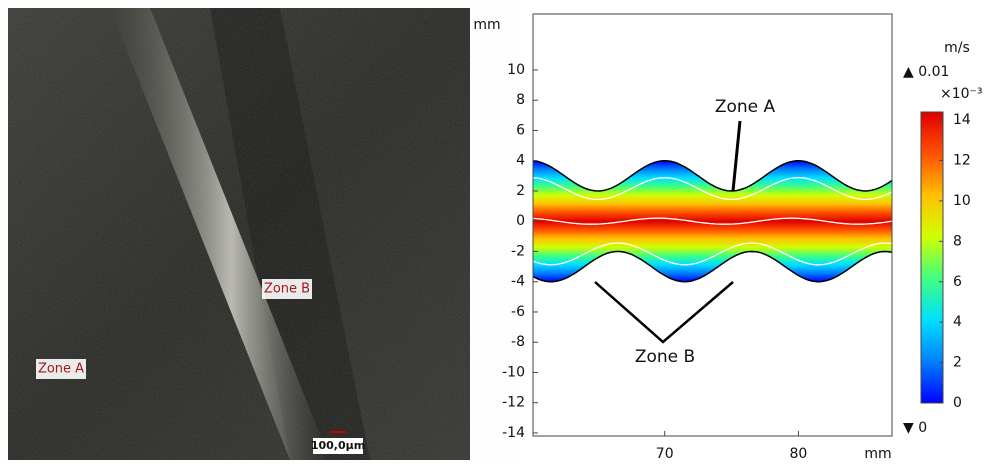 This screenshot has width=985, height=468. I want to click on colorbar-tick-label: 6, so click(957, 282).